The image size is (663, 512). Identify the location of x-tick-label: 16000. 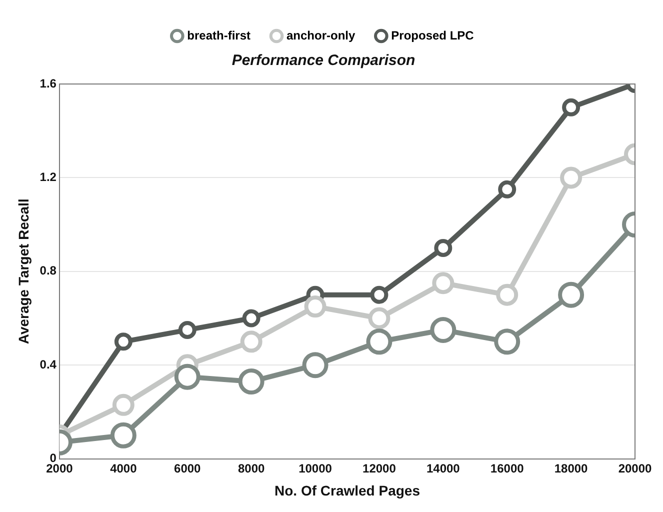
(507, 468).